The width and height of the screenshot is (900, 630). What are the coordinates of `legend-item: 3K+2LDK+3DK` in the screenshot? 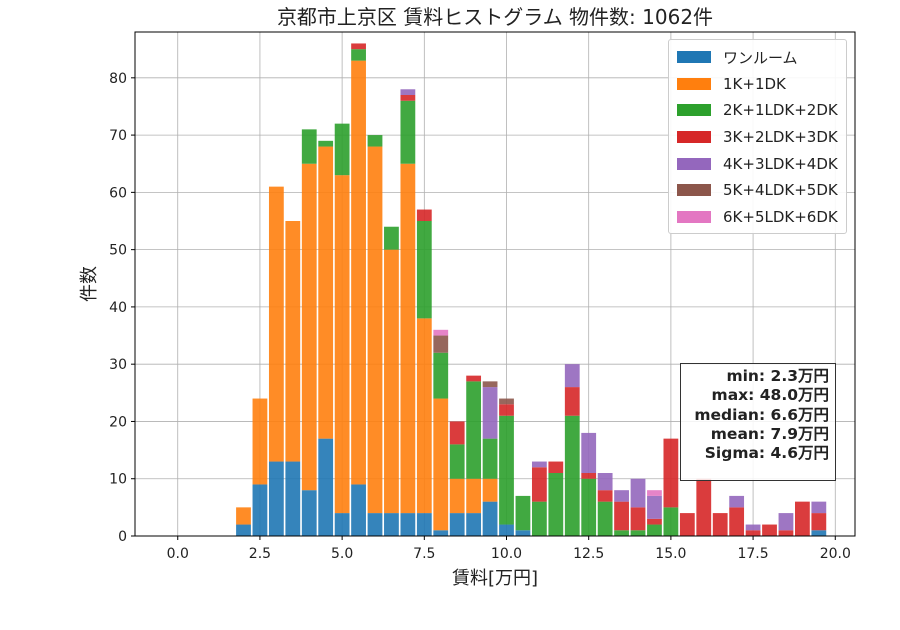 It's located at (761, 137).